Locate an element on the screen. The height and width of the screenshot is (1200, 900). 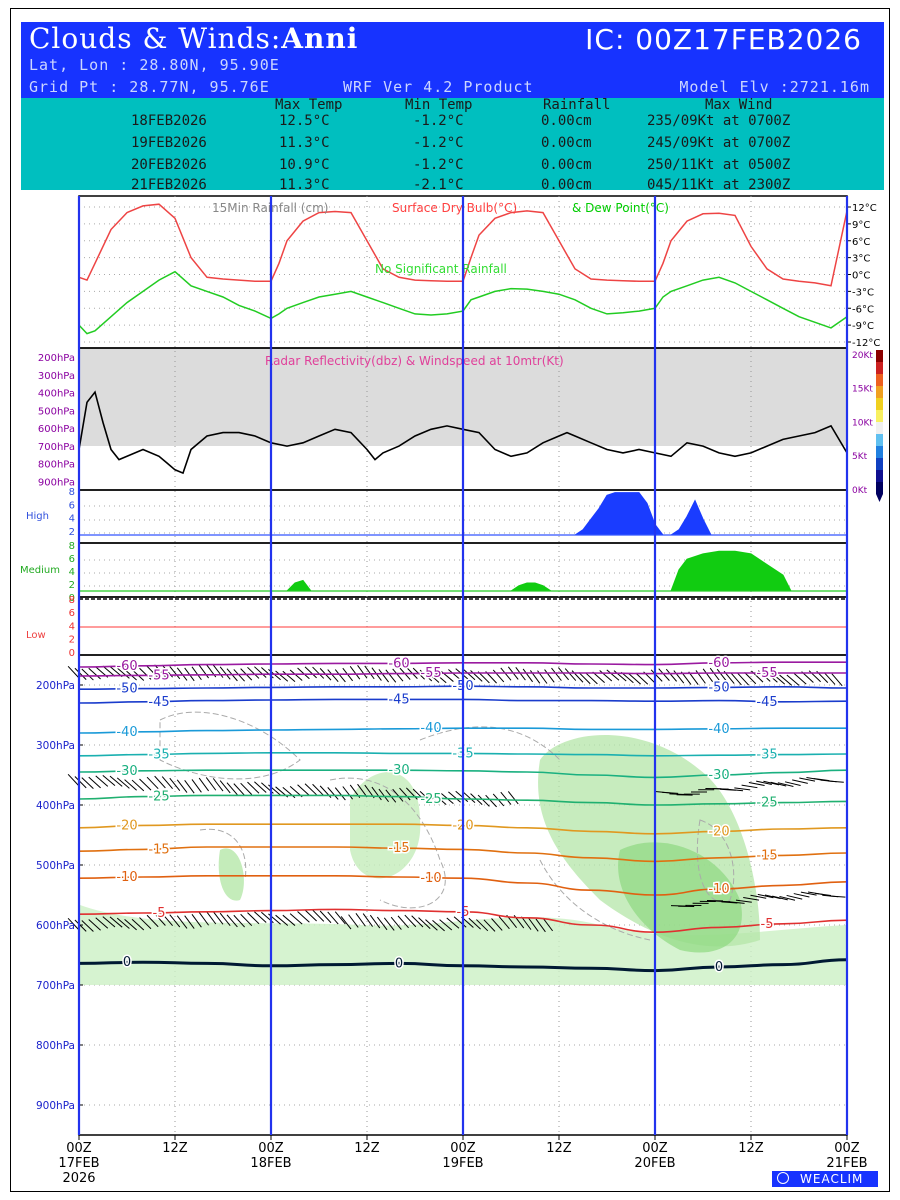
row-max-wind: 250/11Kt at 0500Z is located at coordinates (719, 165).